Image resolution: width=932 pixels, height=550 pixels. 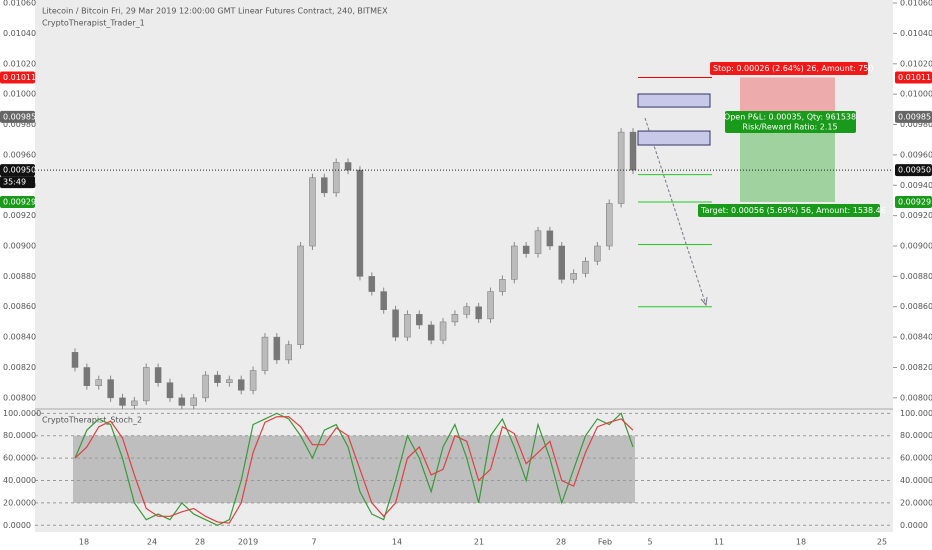 What do you see at coordinates (248, 542) in the screenshot?
I see `x-tick-label: 2019` at bounding box center [248, 542].